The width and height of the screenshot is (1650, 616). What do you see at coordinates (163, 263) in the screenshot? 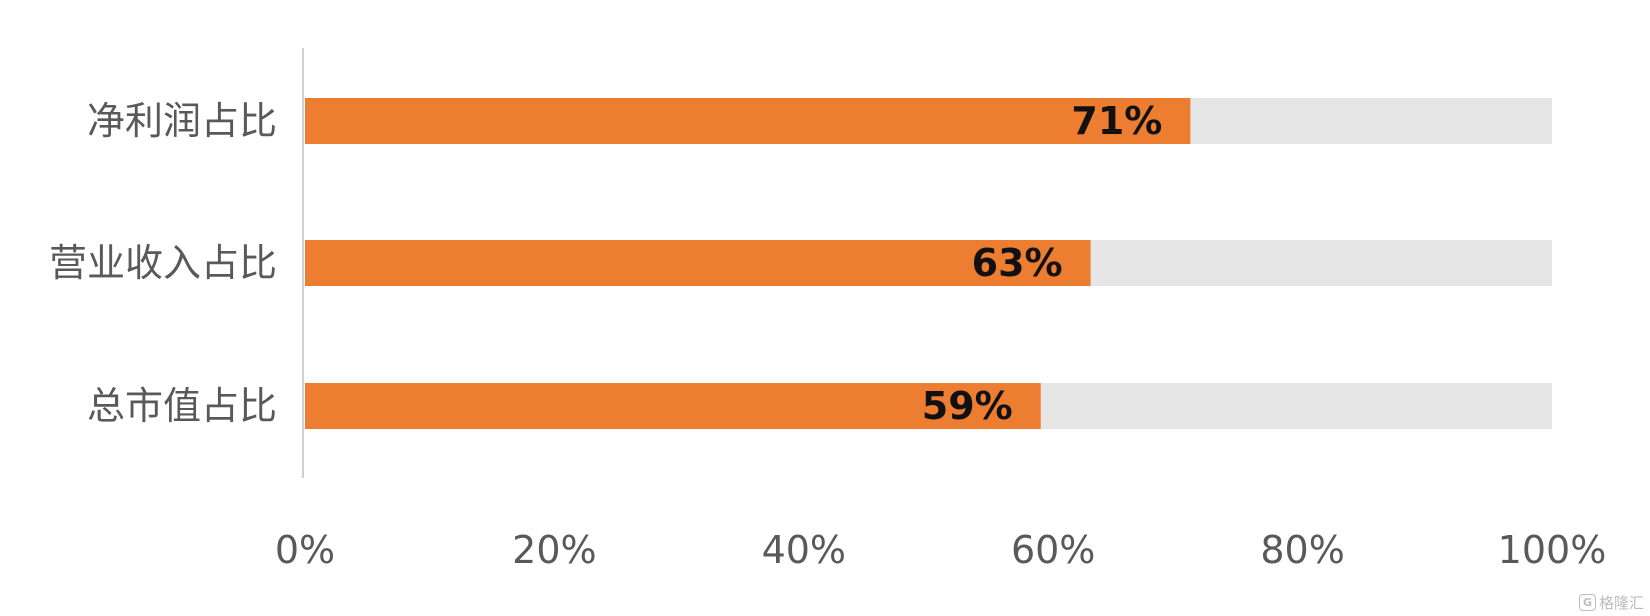
I see `category-label: 营业收入占比` at bounding box center [163, 263].